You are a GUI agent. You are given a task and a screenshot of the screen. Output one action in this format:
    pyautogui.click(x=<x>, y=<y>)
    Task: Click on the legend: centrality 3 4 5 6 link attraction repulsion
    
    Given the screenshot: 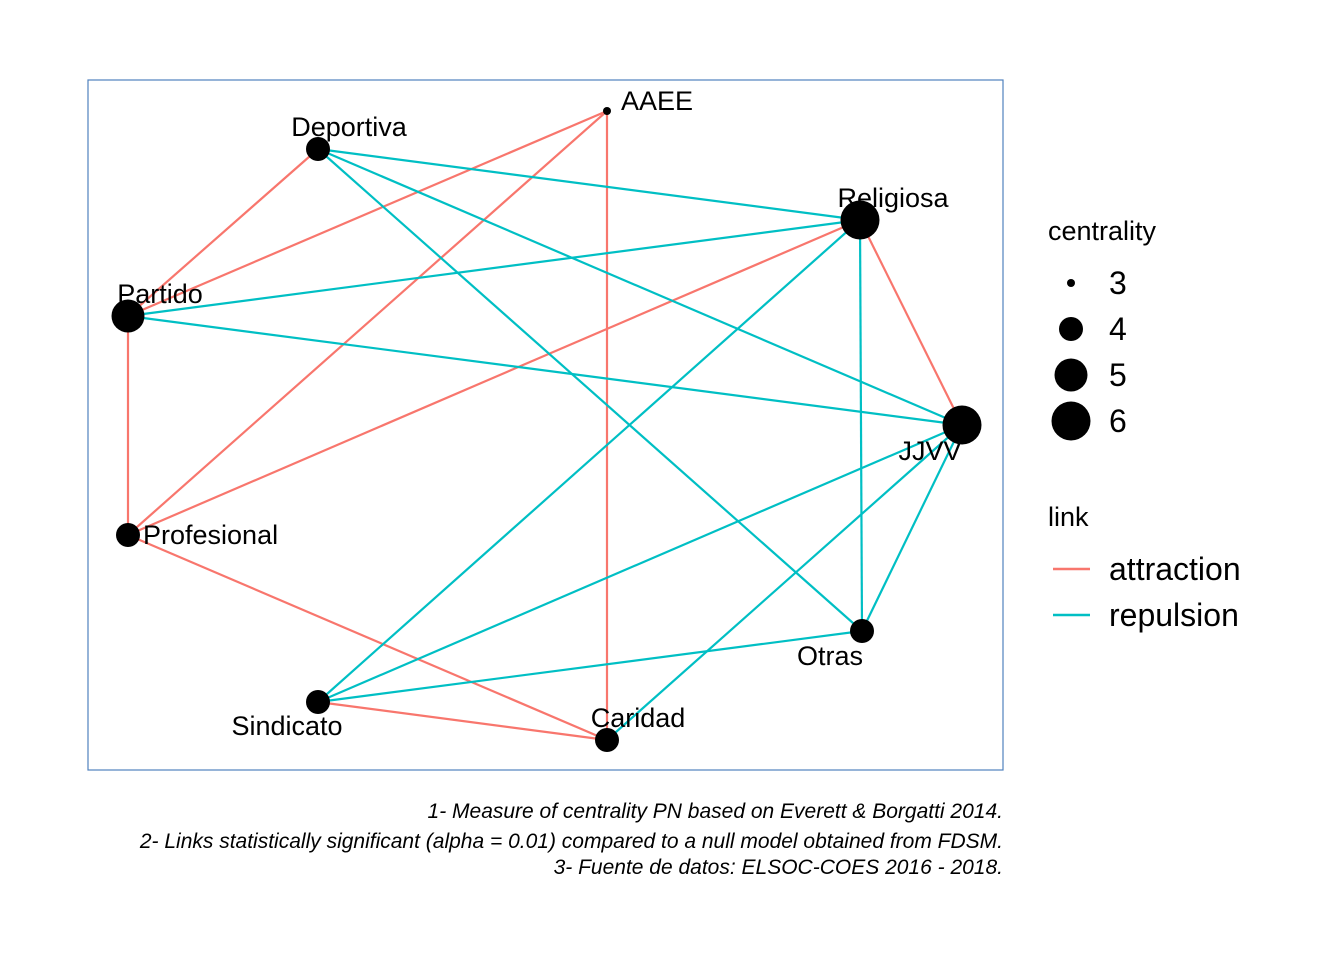 What is the action you would take?
    pyautogui.click(x=1144, y=424)
    